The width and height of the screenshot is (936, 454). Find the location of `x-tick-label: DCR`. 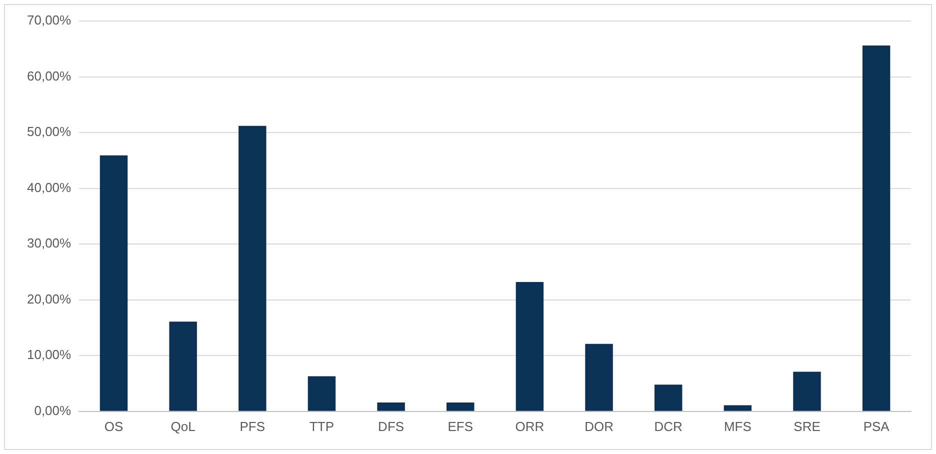

x-tick-label: DCR is located at coordinates (668, 426).